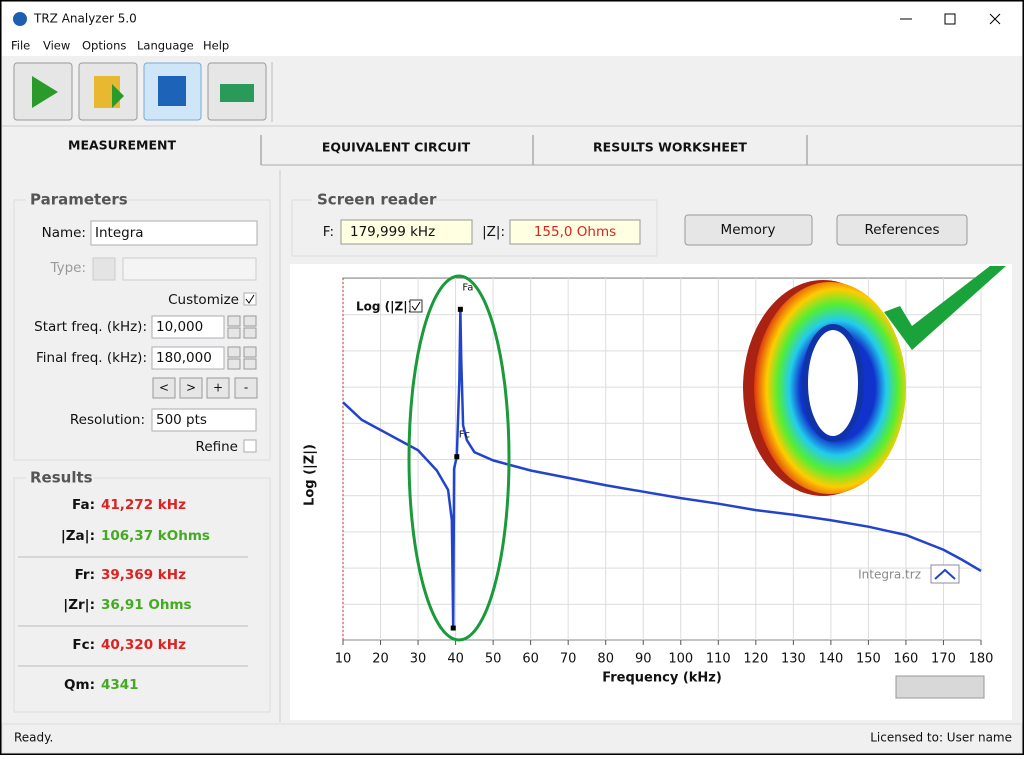  What do you see at coordinates (119, 233) in the screenshot?
I see `name-value: Integra` at bounding box center [119, 233].